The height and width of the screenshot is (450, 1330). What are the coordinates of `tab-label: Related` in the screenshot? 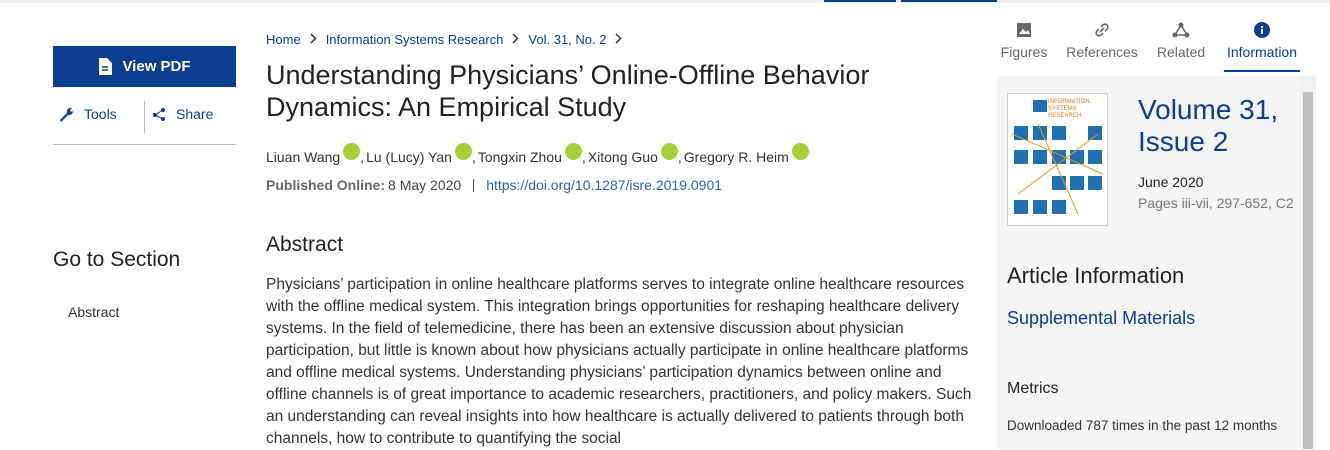 It's located at (1181, 52).